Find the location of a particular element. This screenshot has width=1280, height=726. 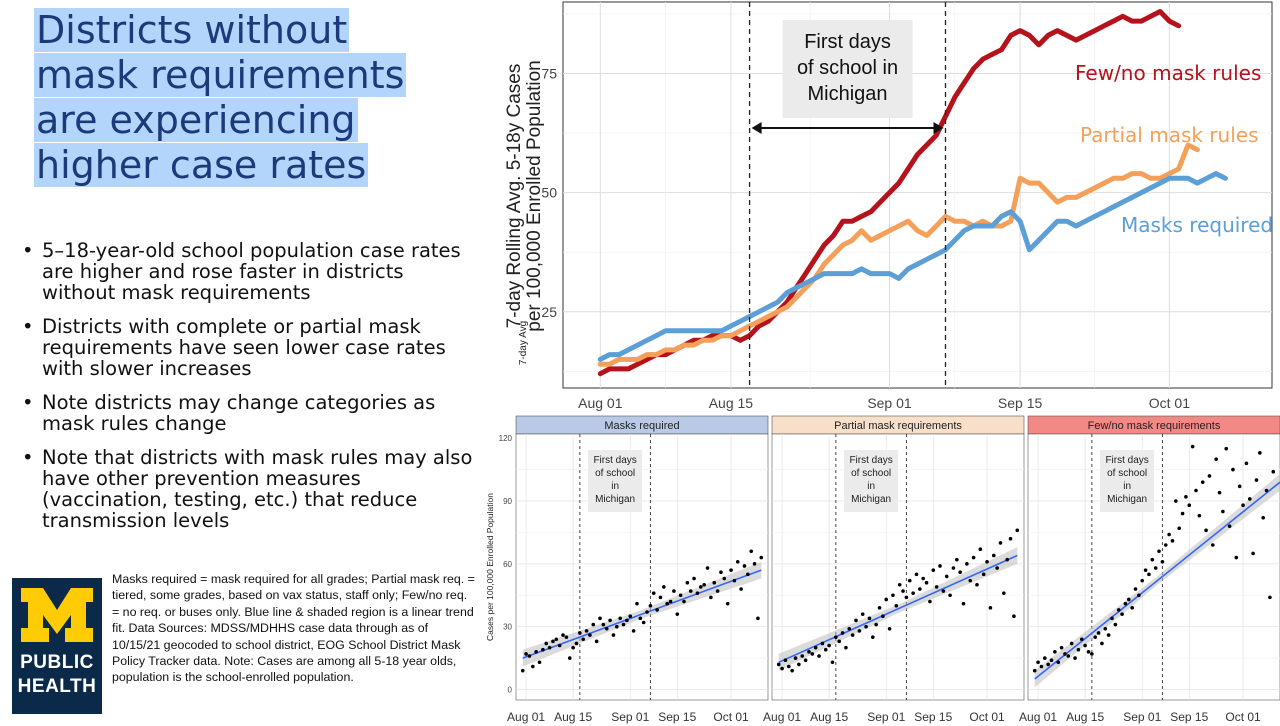

x-tick-label: Aug 15 is located at coordinates (731, 403).